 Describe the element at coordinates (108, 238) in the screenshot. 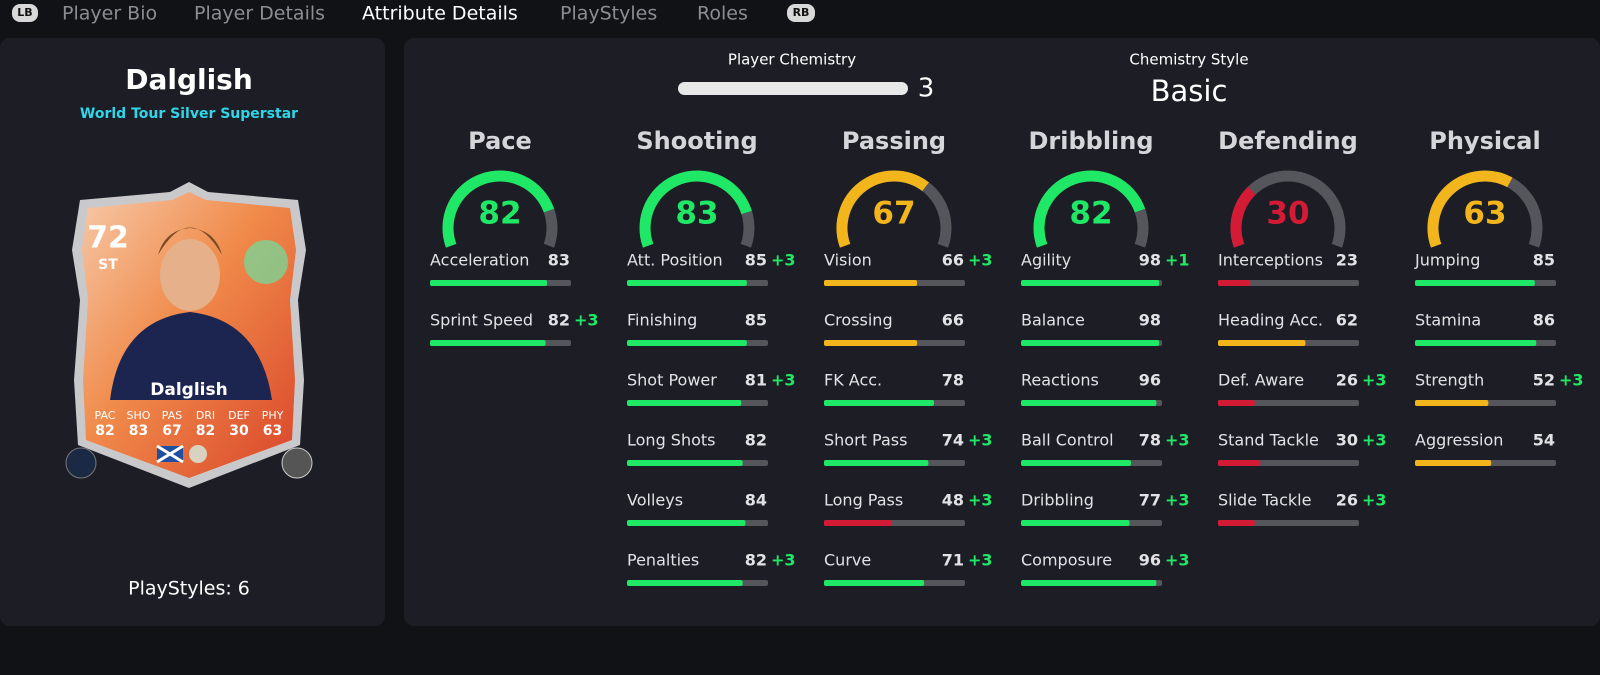

I see `card-rating: 72` at that location.